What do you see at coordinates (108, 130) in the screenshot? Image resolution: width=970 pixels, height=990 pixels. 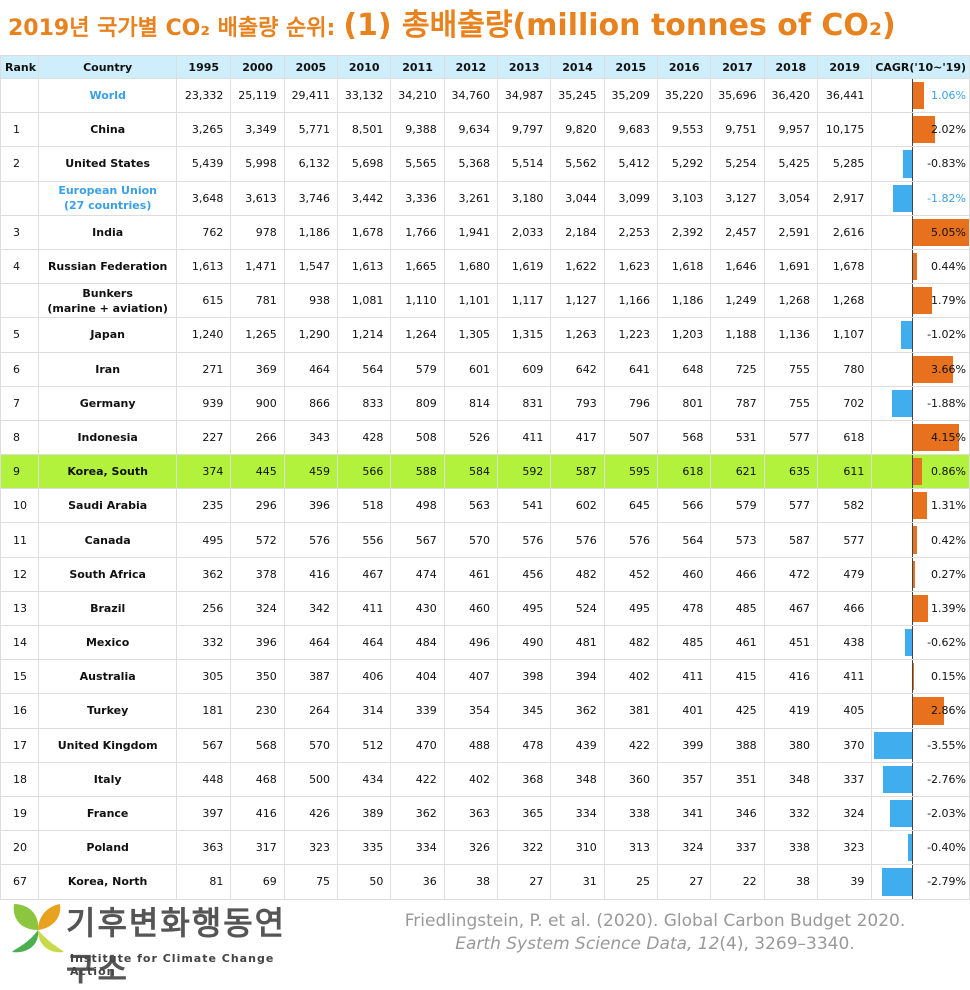 I see `country-cell: China` at bounding box center [108, 130].